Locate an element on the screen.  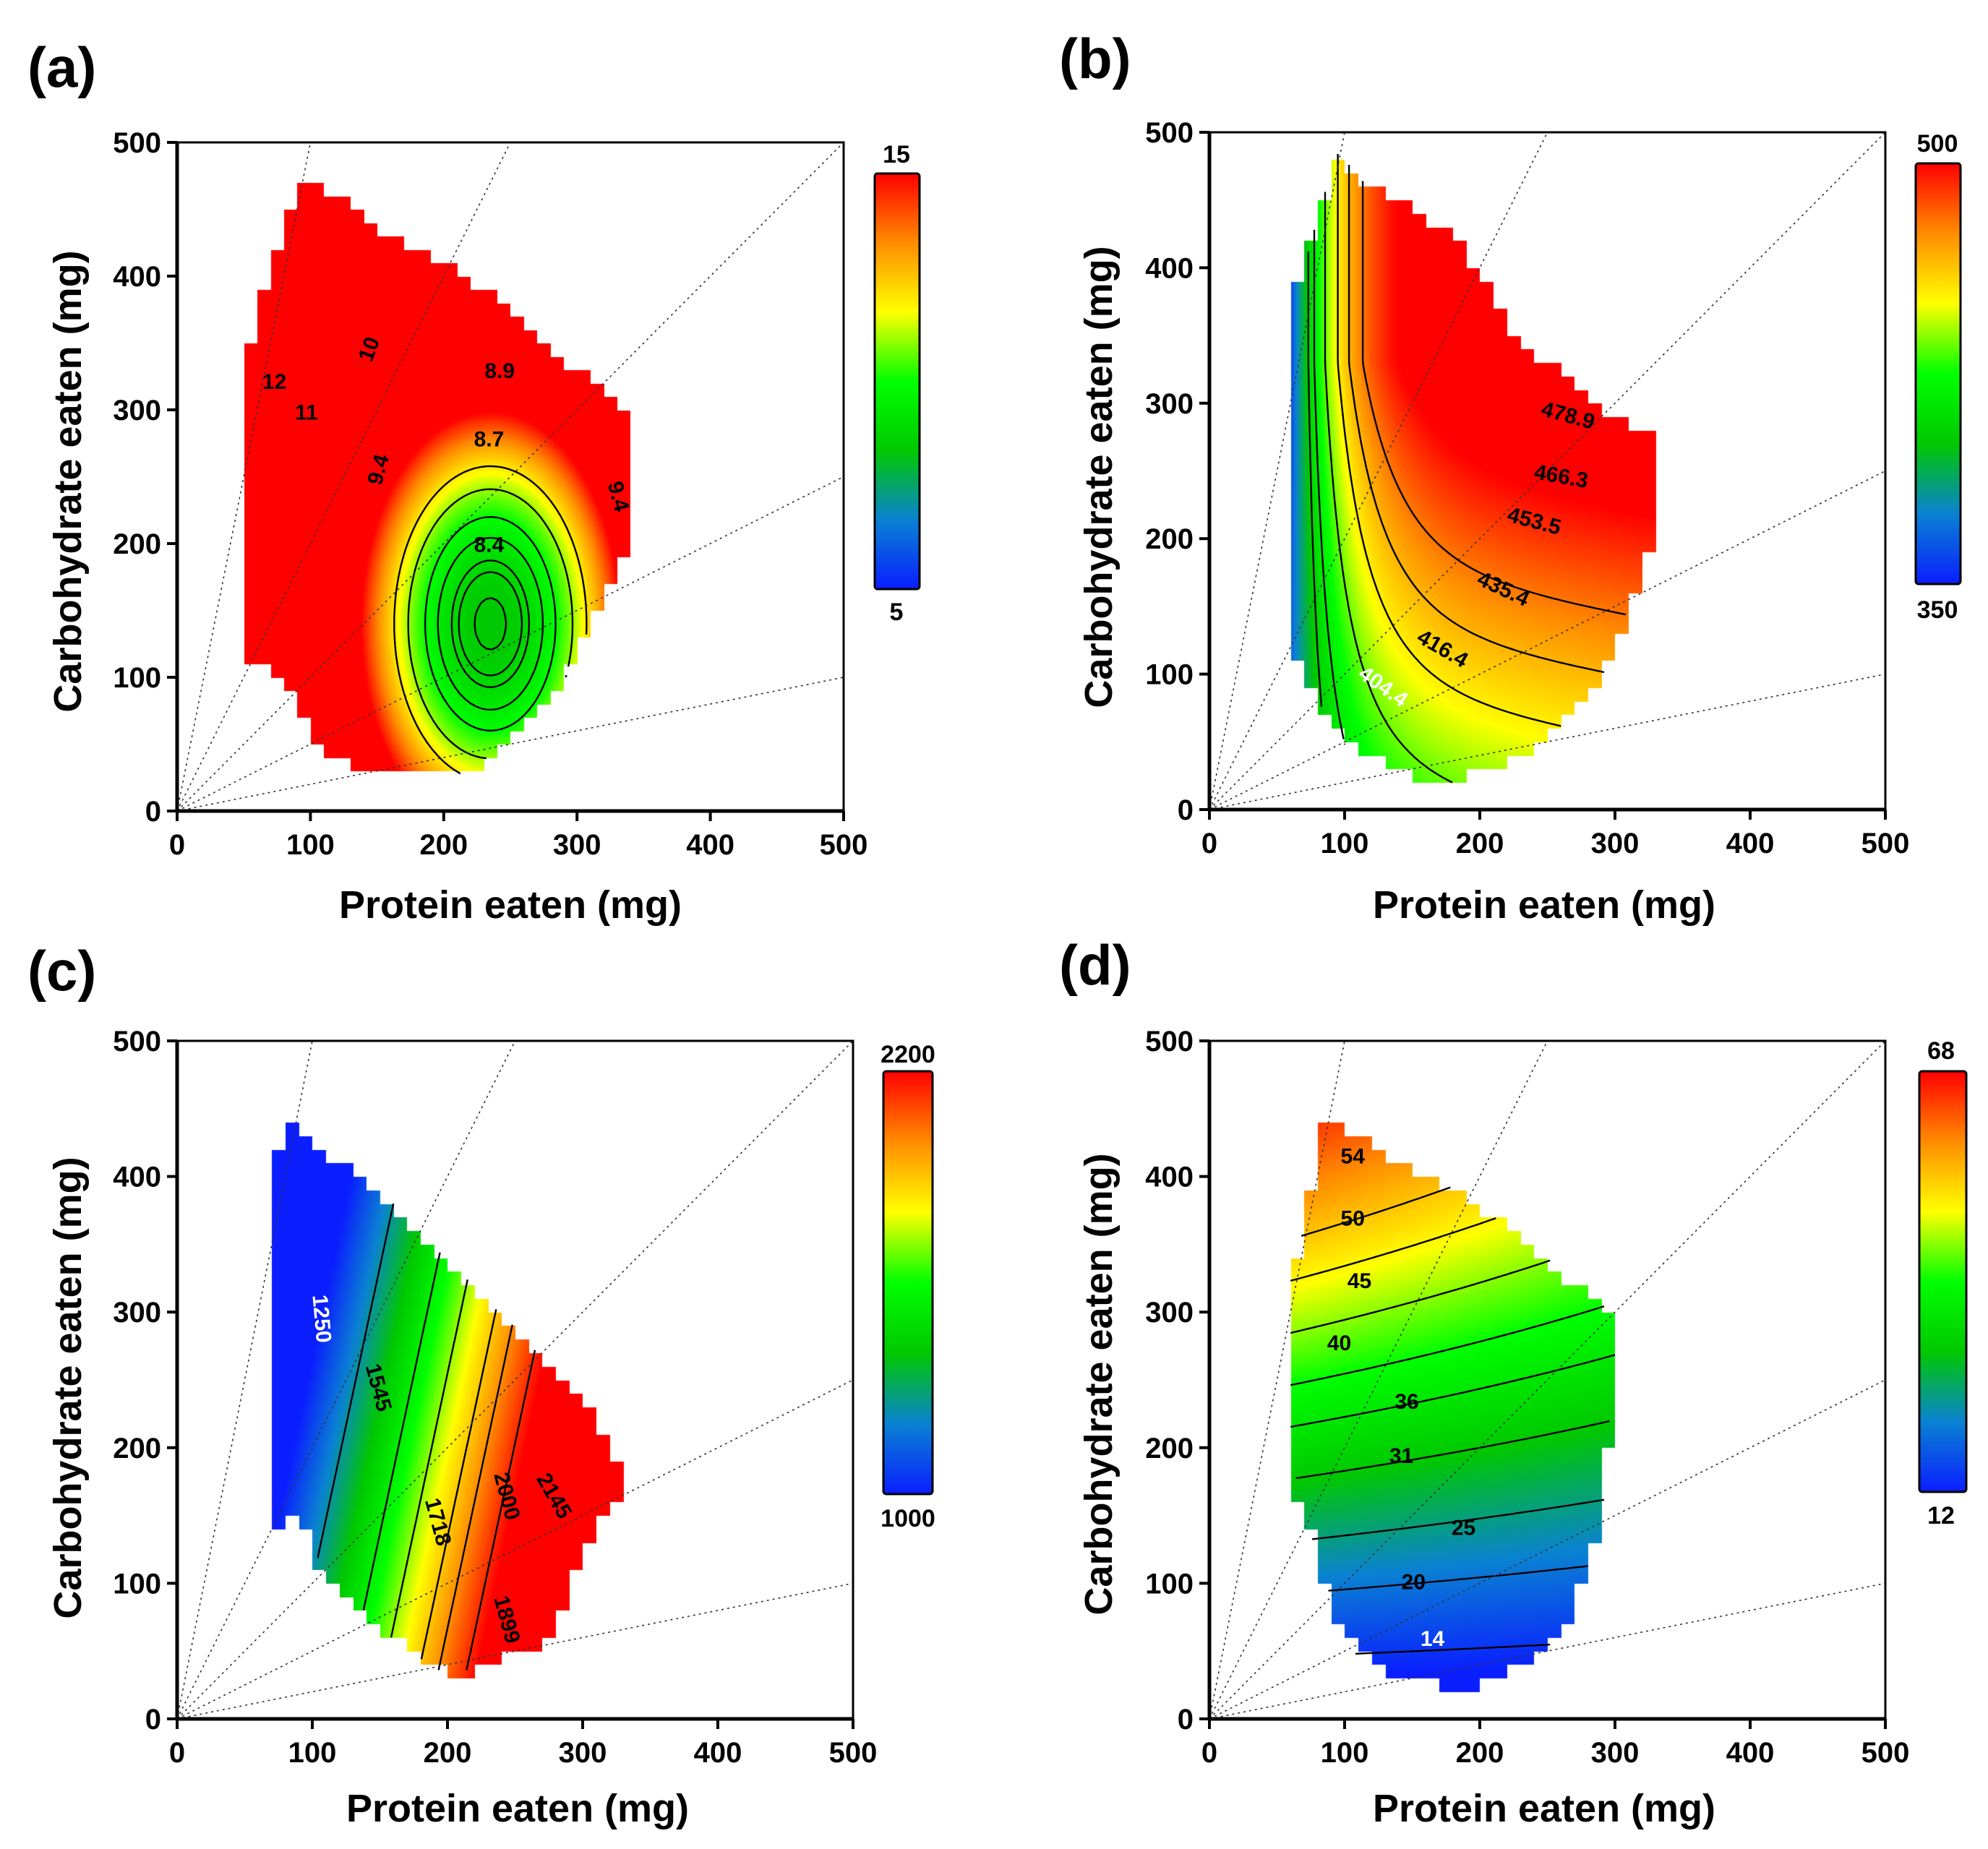
panel-d-y-axis-title: Carbohydrate eaten (mg) is located at coordinates (1099, 1384).